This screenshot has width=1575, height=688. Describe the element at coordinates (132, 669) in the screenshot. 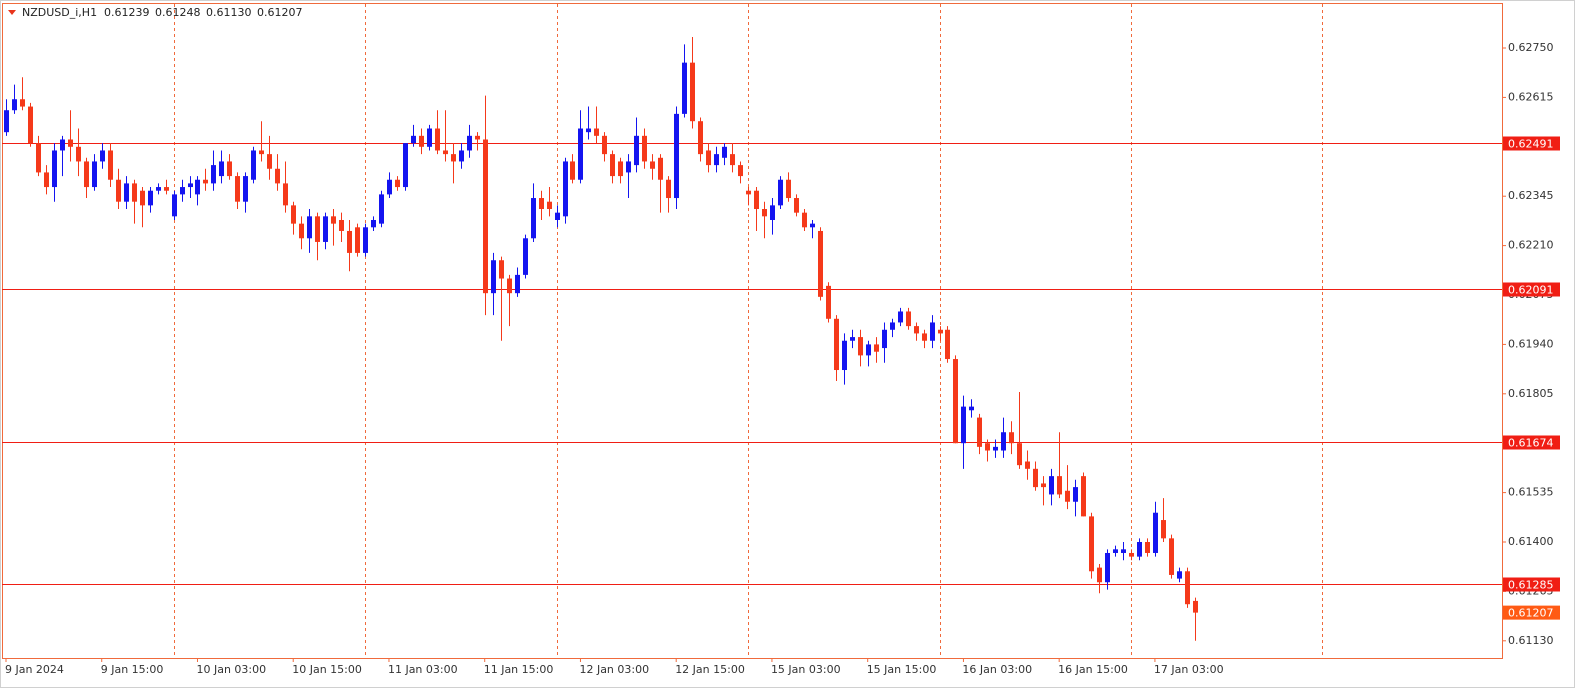

I see `x-tick-label: 9 Jan 15:00` at that location.